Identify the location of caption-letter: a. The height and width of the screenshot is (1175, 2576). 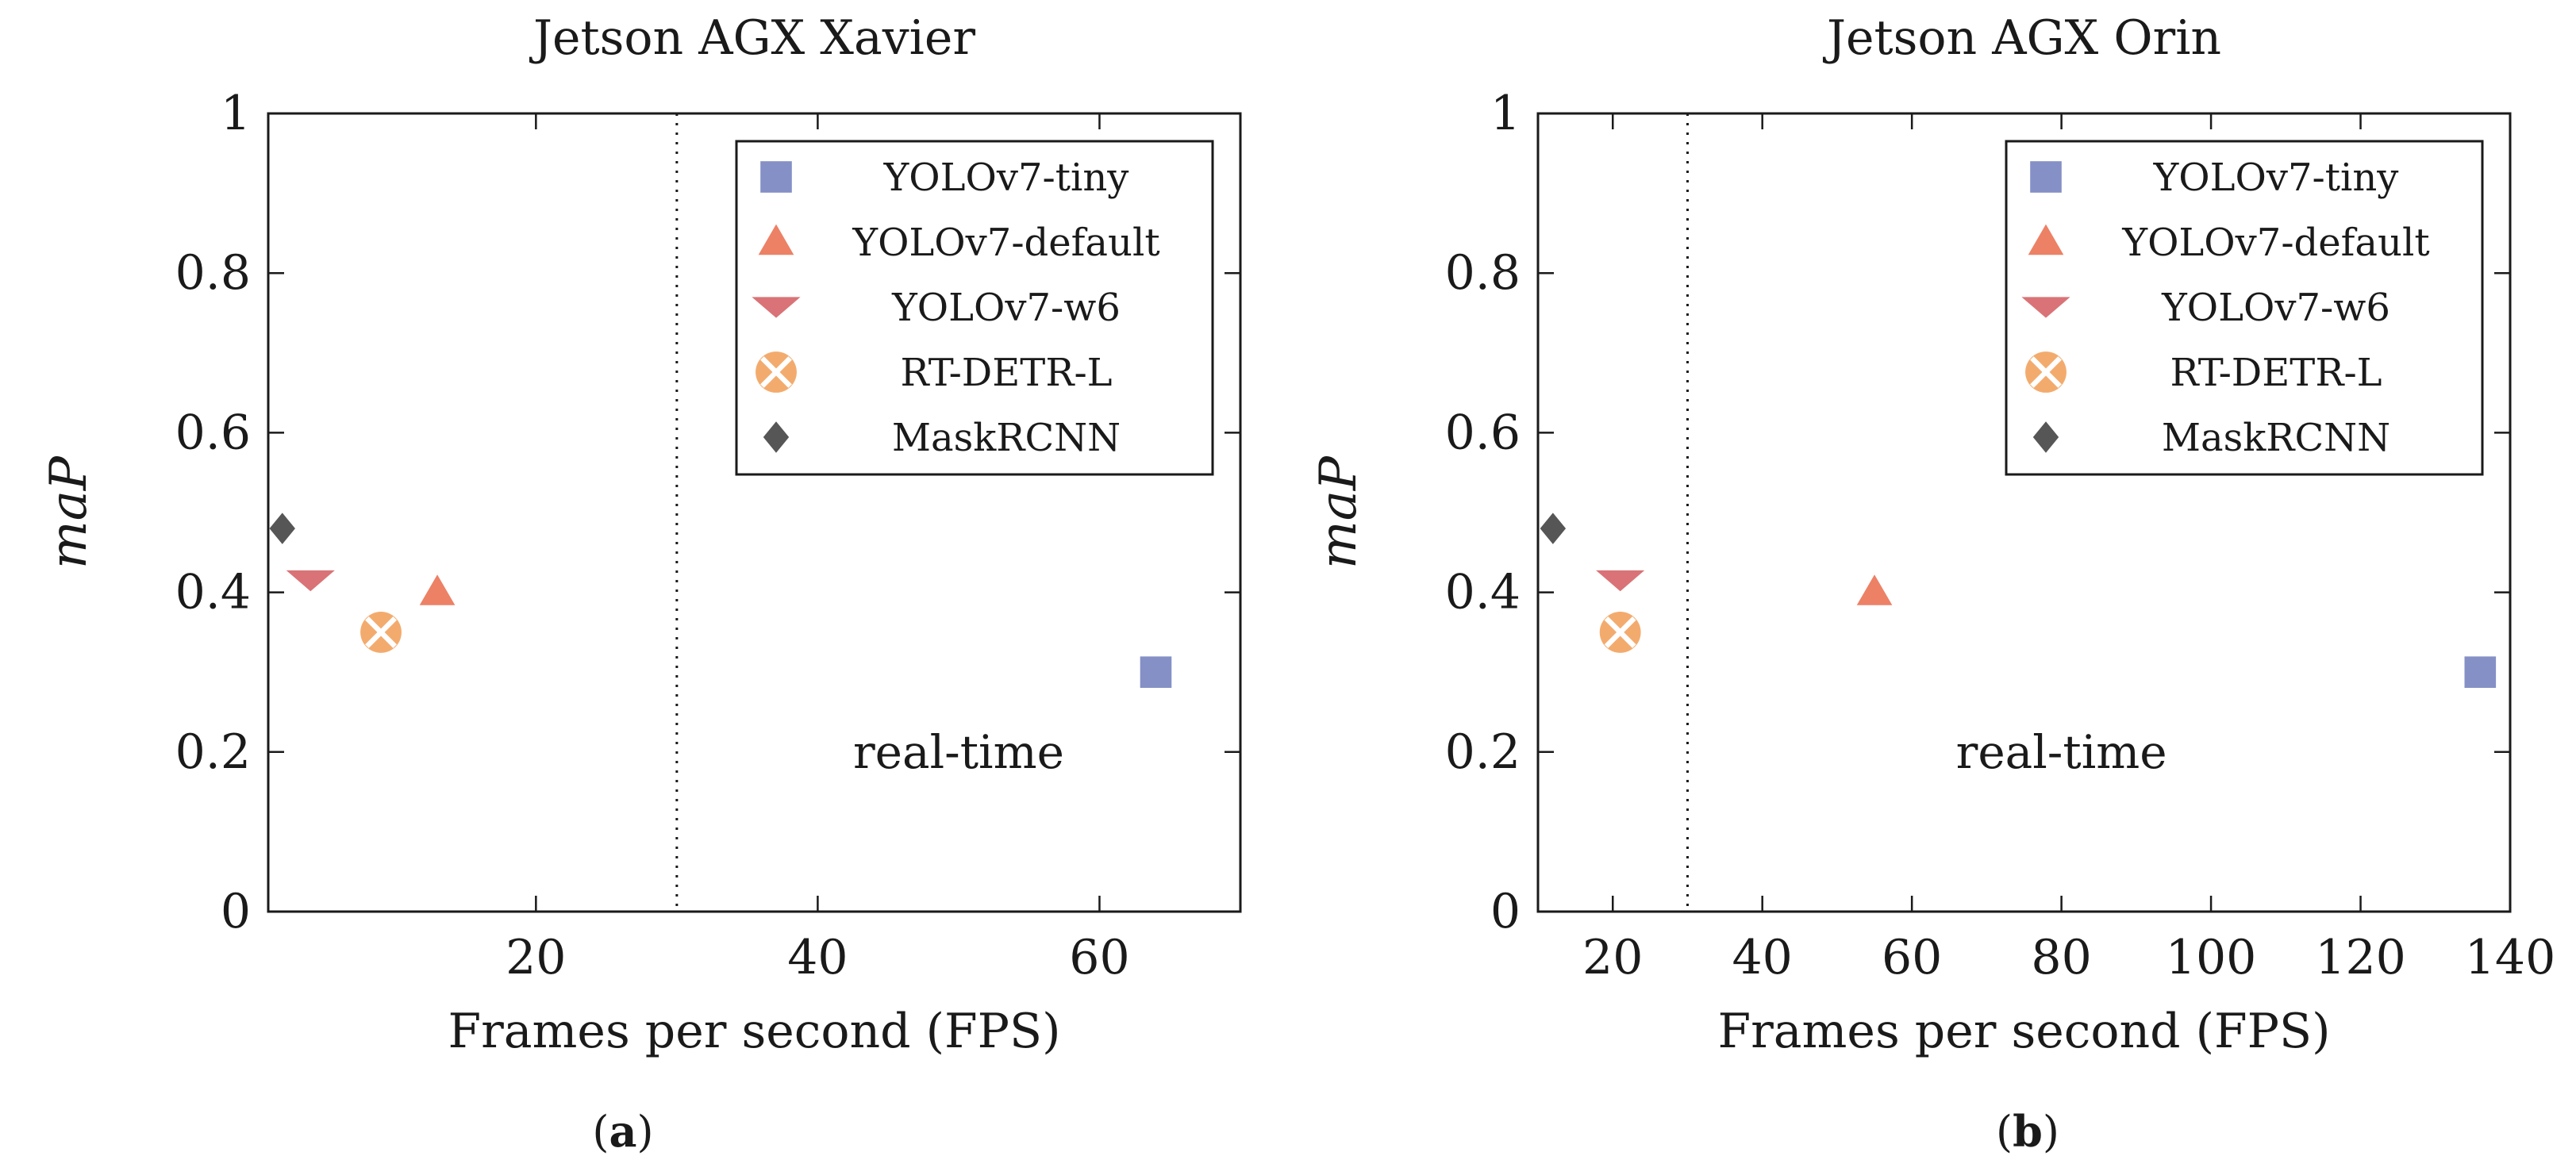
(623, 1131).